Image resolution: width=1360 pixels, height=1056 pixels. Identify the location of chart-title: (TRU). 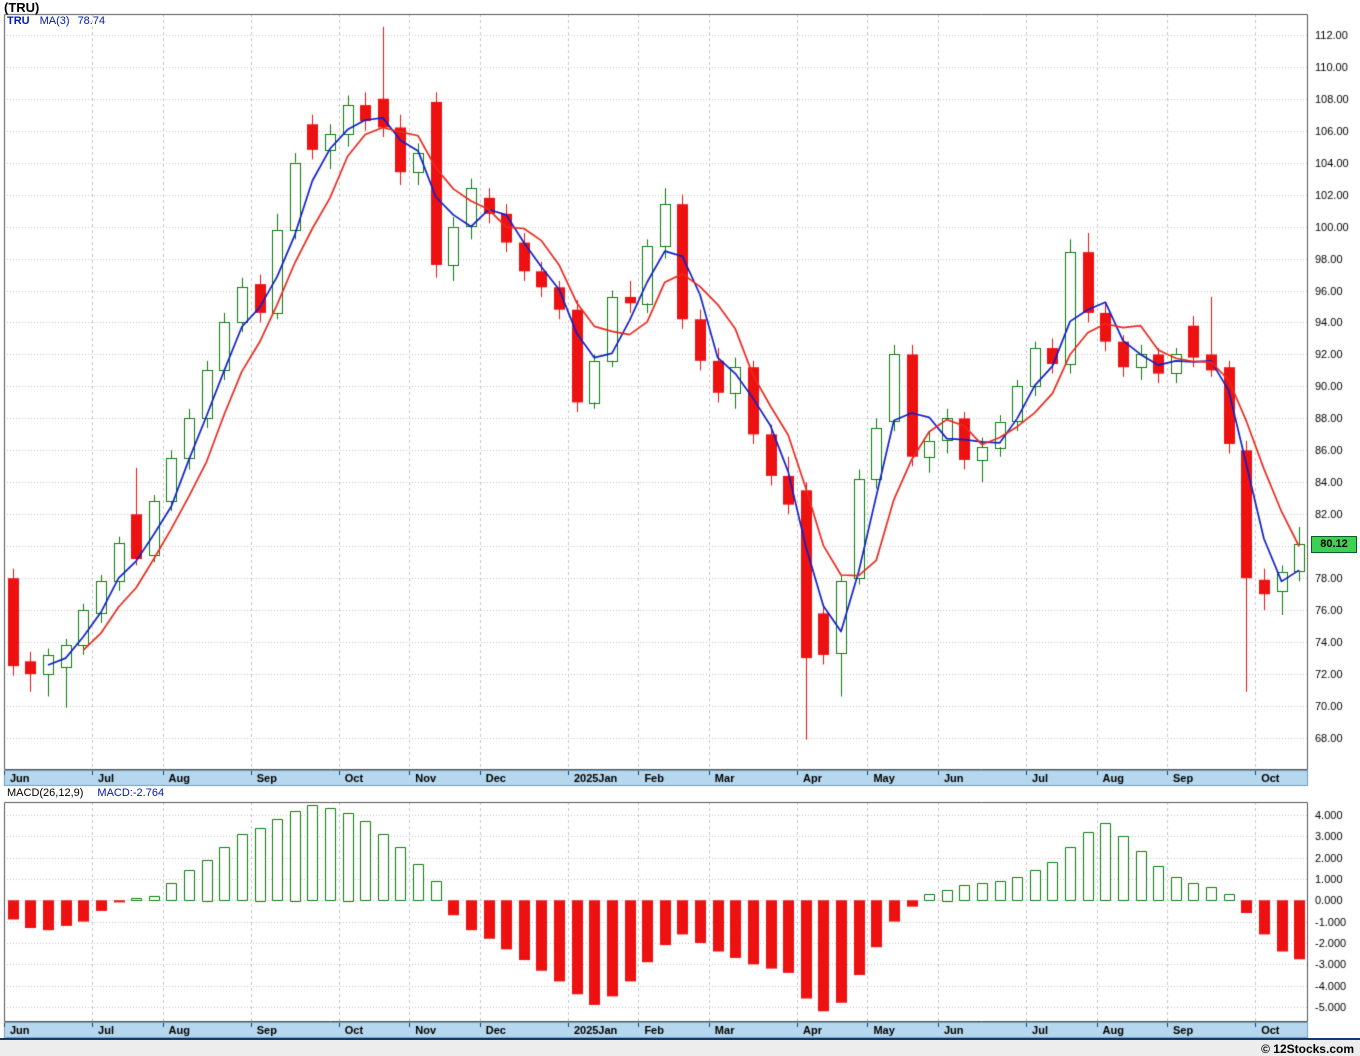
(22, 7).